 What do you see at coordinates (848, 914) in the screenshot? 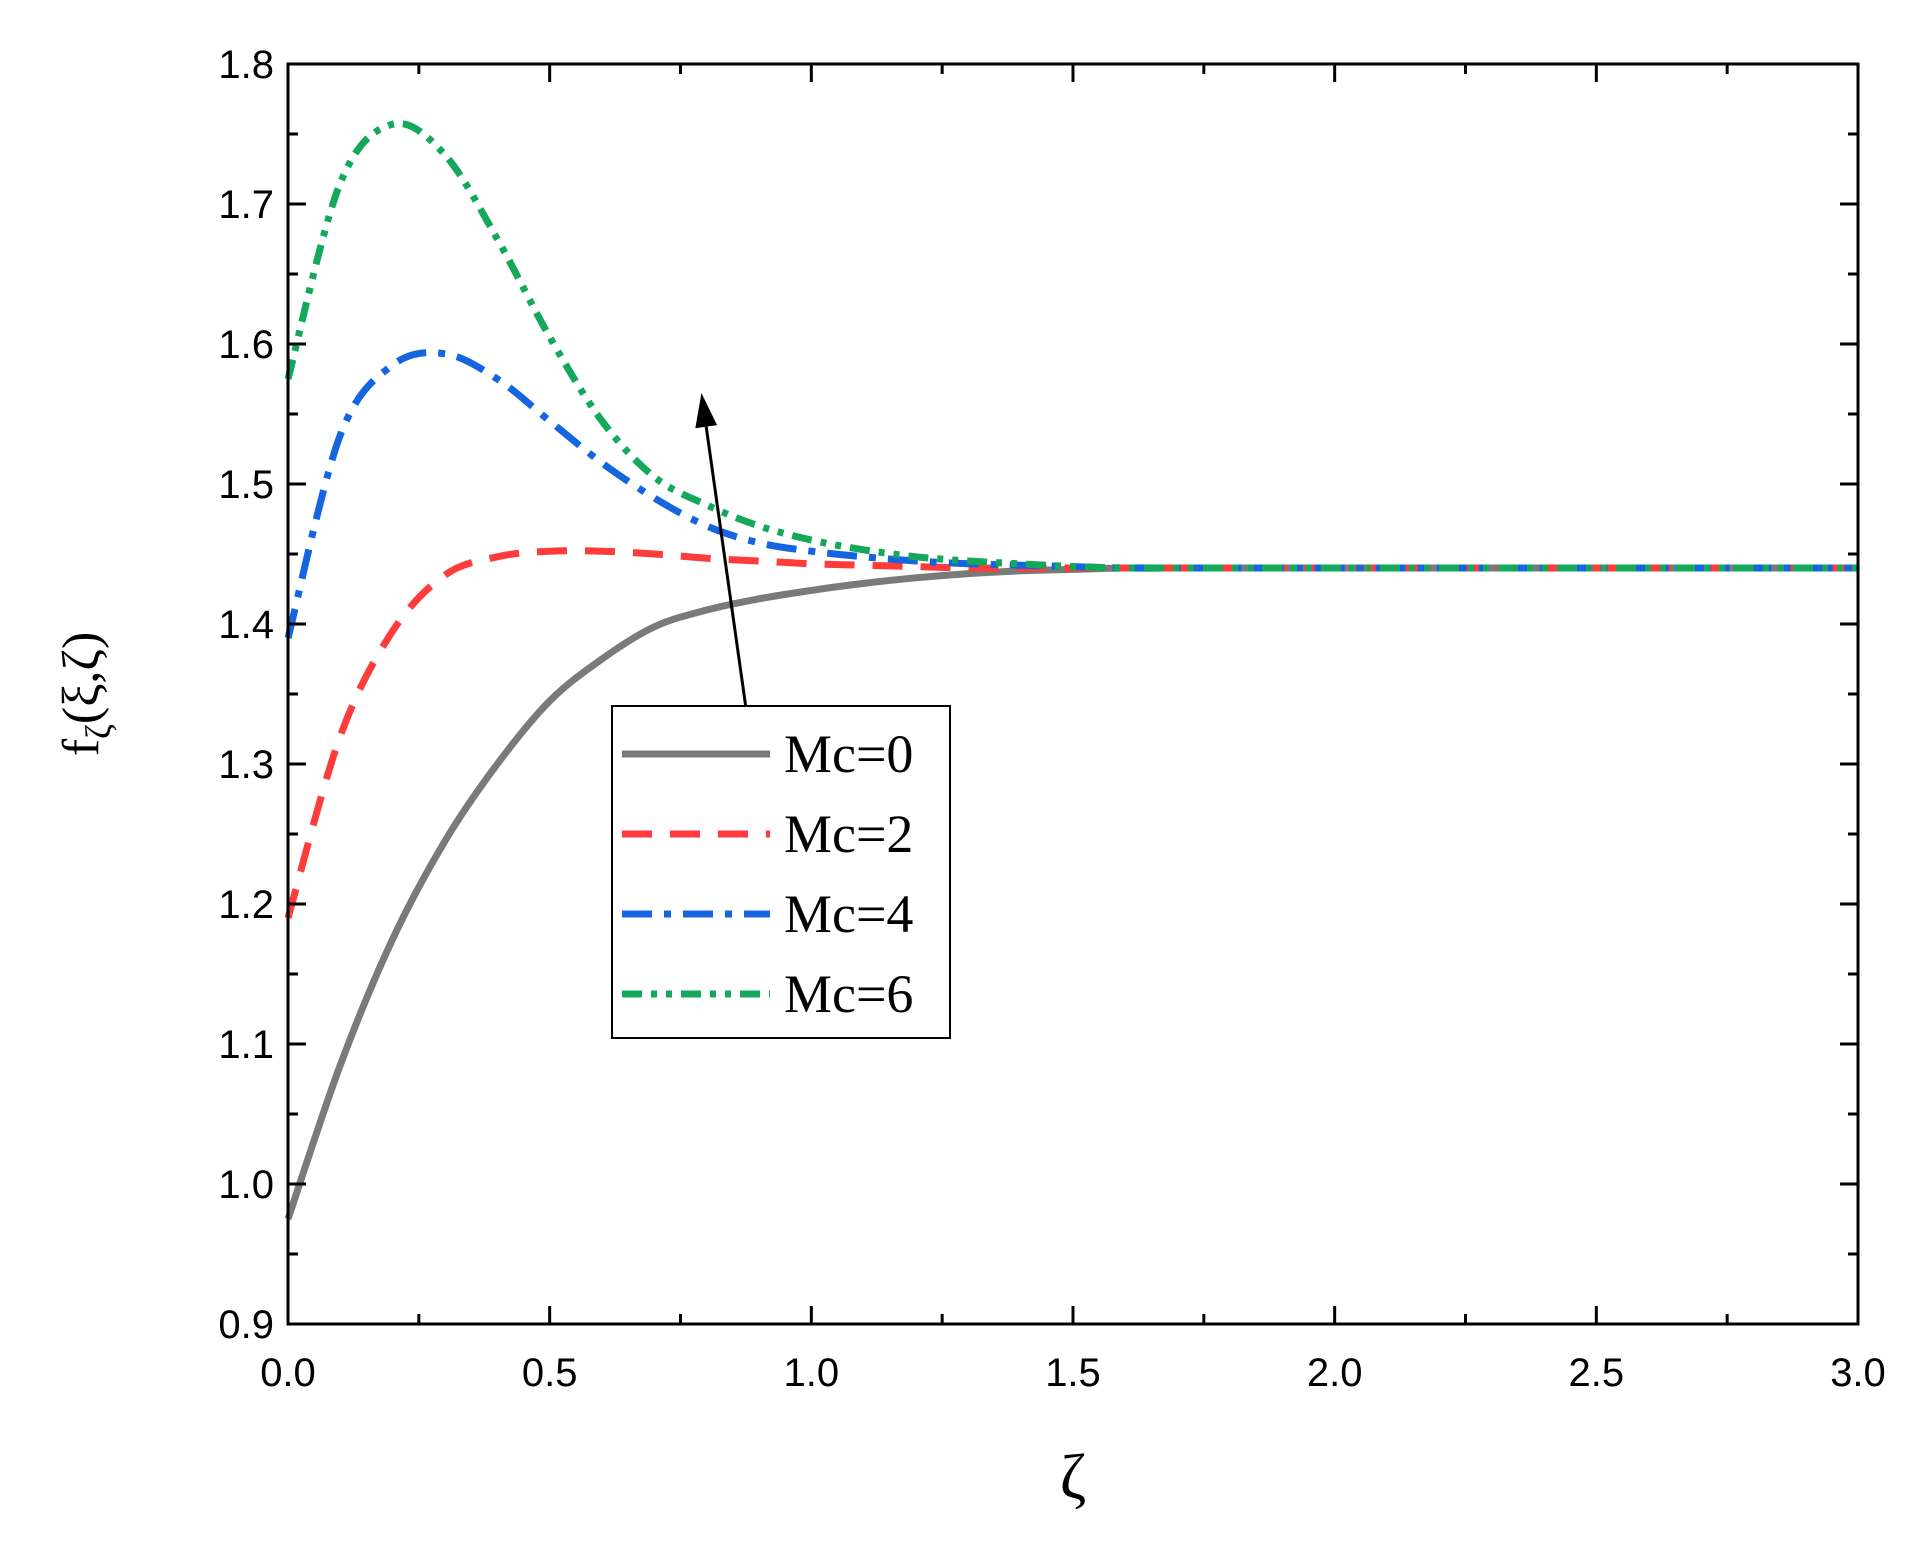
I see `legend-label-2: Mc=4` at bounding box center [848, 914].